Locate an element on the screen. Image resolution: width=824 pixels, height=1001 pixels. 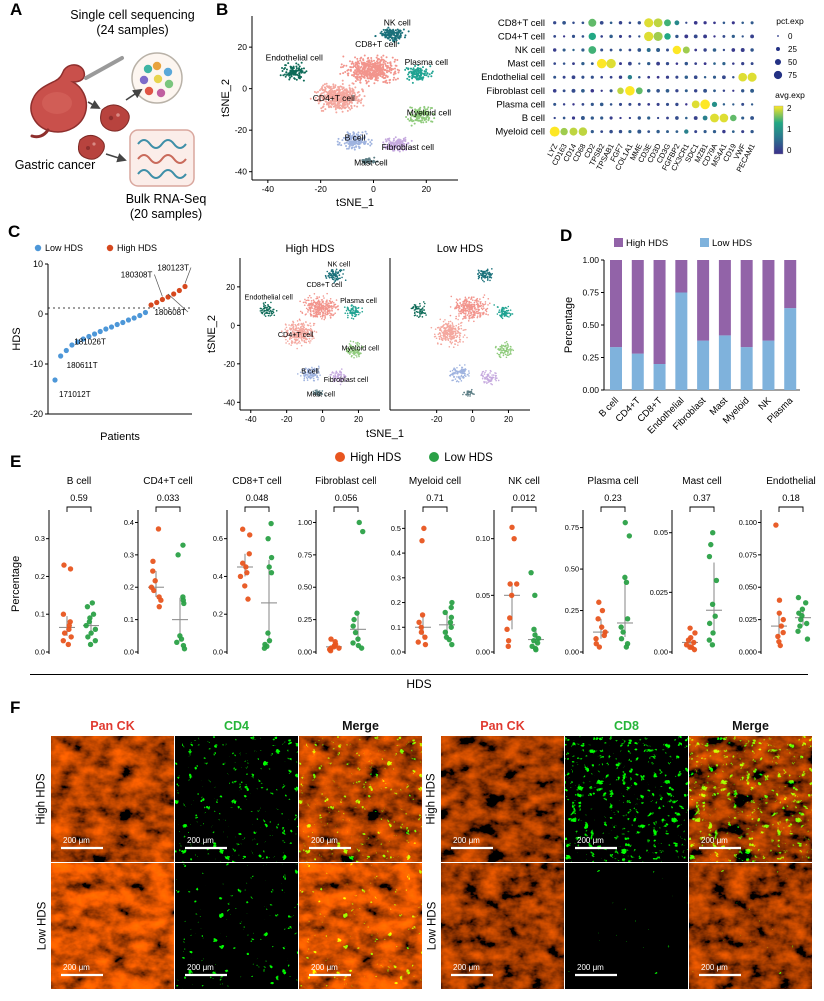
svg-text: 25 is located at coordinates (792, 49).